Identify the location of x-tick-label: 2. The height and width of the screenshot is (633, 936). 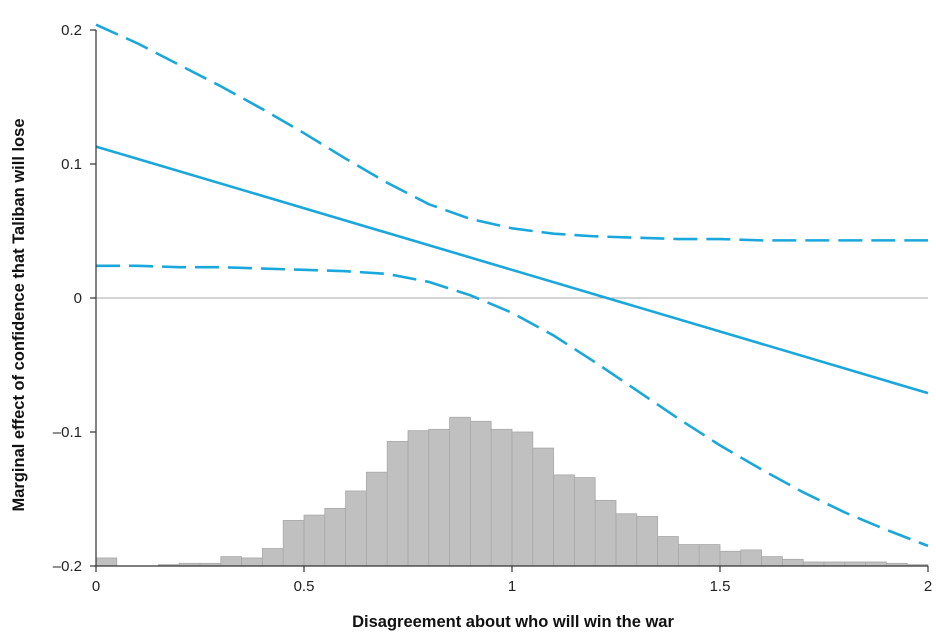
(928, 586).